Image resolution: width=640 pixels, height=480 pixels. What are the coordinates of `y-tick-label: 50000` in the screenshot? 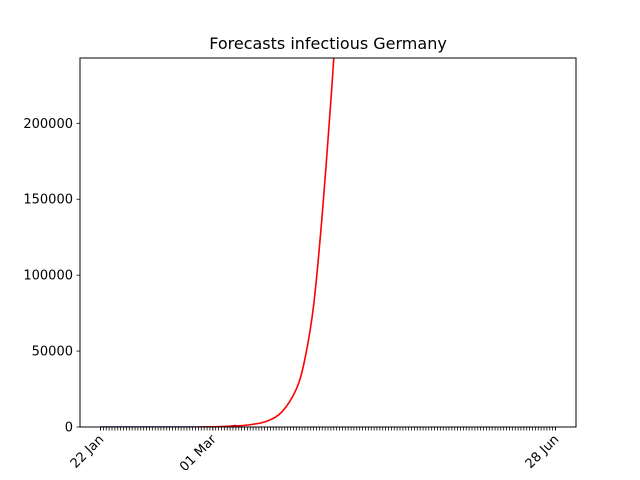 It's located at (52, 352).